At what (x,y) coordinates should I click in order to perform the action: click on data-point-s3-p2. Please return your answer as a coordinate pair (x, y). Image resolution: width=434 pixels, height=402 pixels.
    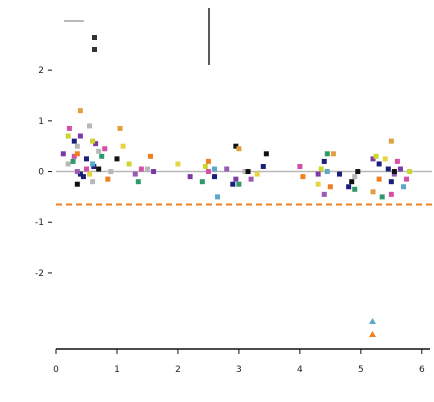
    Looking at the image, I should click on (96, 144).